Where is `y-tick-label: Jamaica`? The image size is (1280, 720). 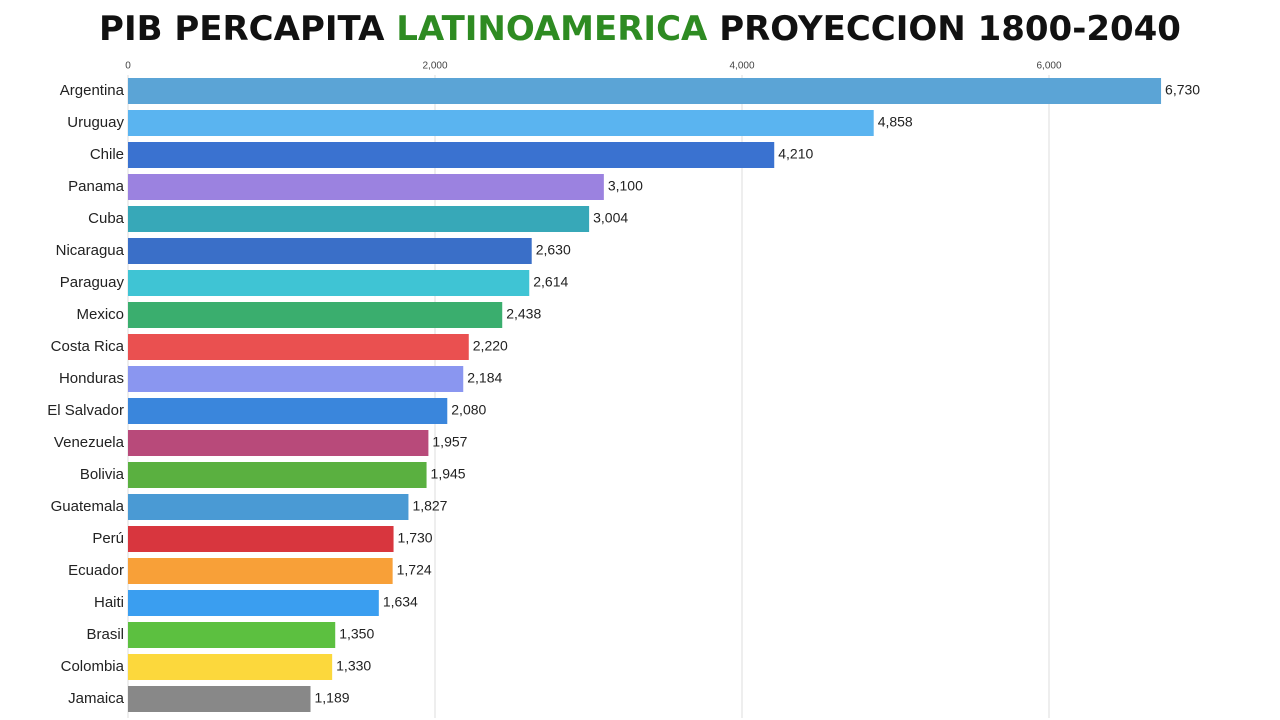
y-tick-label: Jamaica is located at coordinates (96, 698).